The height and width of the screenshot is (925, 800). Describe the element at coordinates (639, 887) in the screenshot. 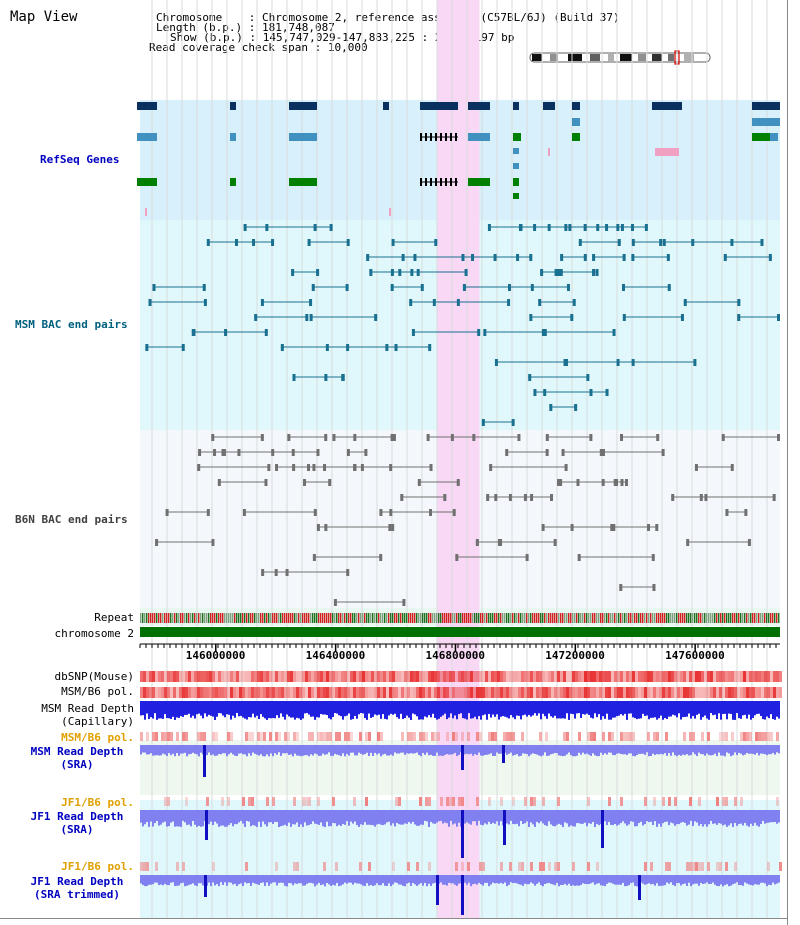

I see `read-depth-spike` at that location.